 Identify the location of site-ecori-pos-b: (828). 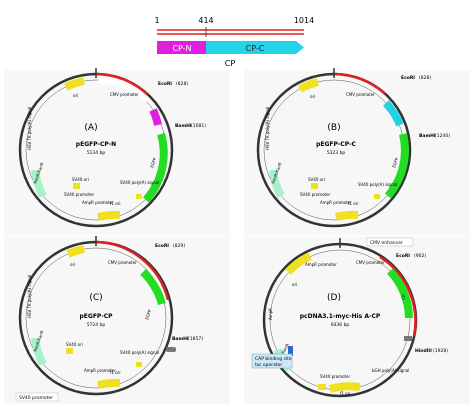
(425, 78).